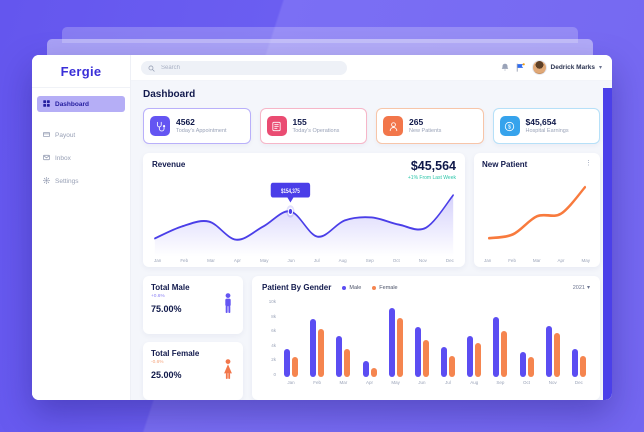 The image size is (644, 432). I want to click on person-icon, so click(393, 126).